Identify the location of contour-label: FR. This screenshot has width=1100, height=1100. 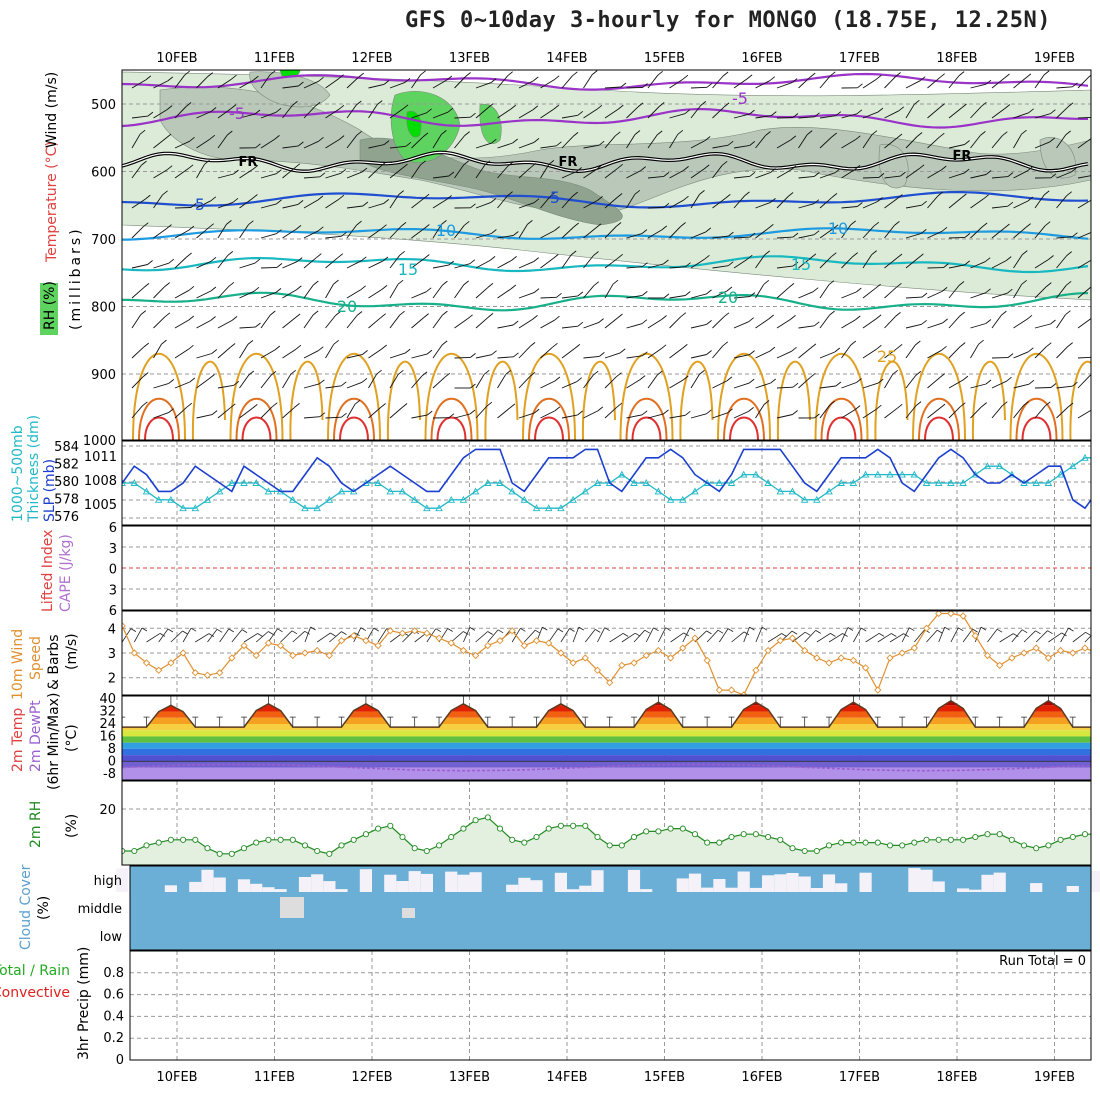
(248, 162).